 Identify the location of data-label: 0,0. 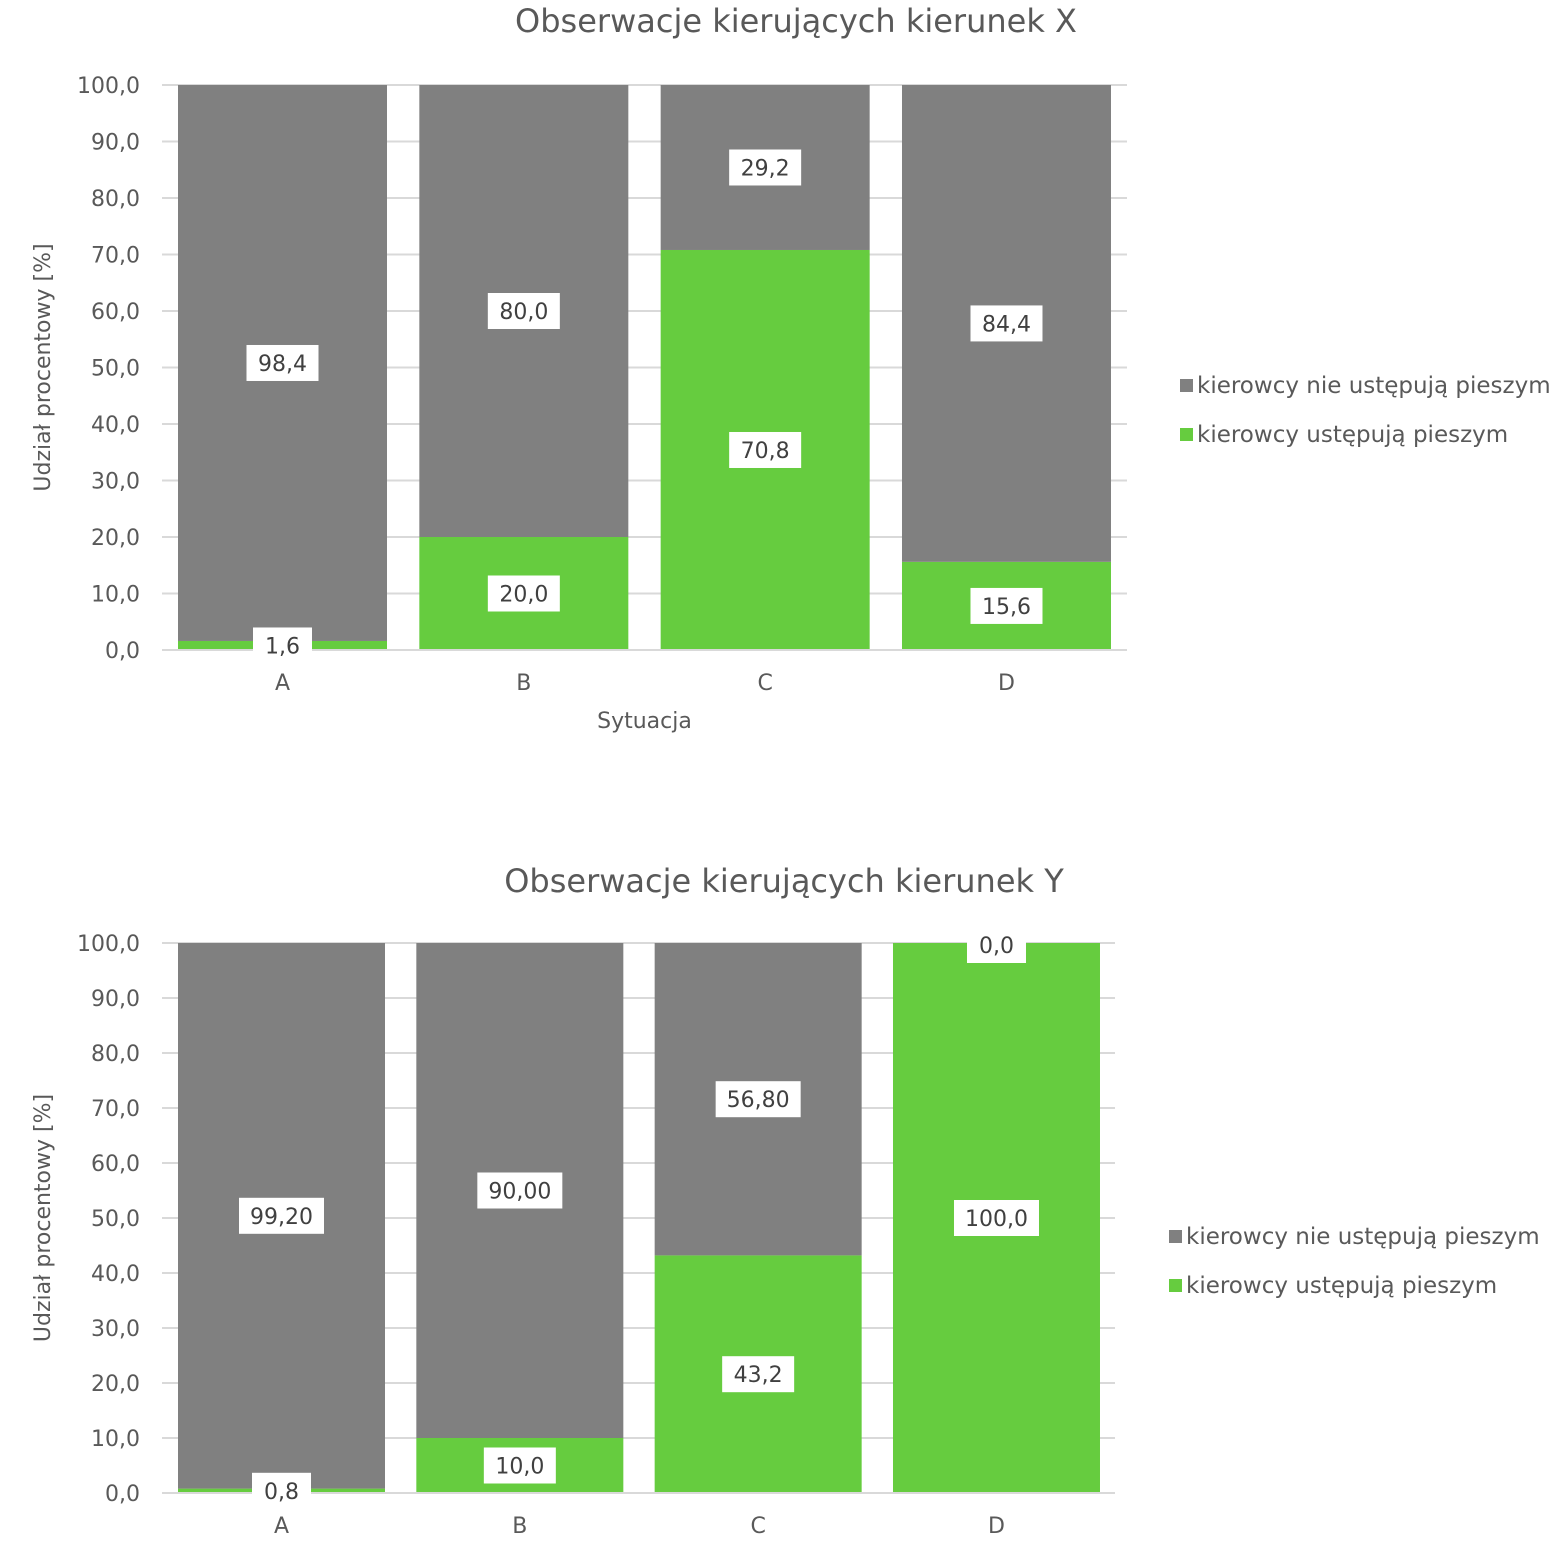
(996, 946).